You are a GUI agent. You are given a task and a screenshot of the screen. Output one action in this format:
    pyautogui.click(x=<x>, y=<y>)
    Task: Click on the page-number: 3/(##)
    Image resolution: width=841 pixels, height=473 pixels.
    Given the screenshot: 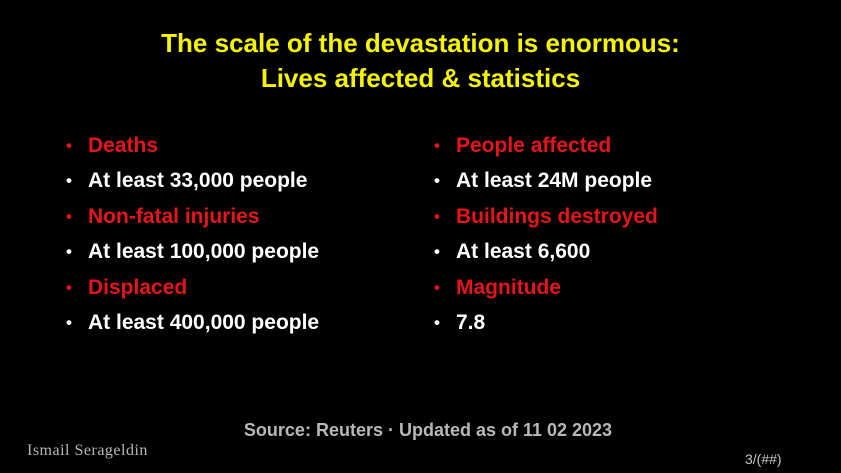 What is the action you would take?
    pyautogui.click(x=763, y=459)
    